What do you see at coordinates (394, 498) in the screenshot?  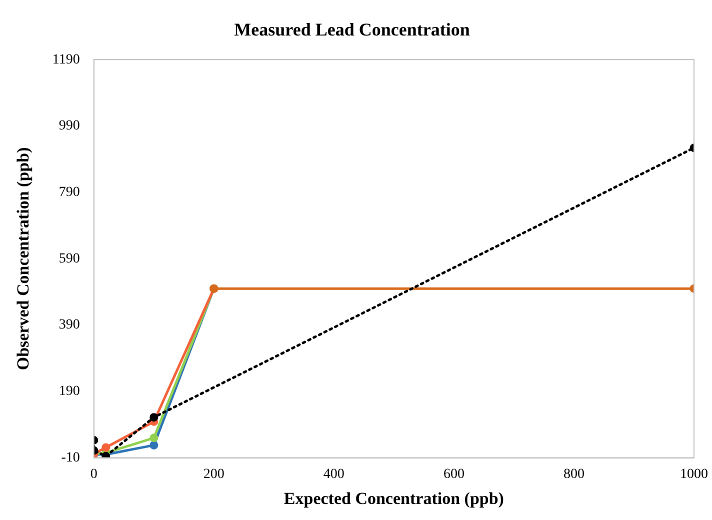 I see `x-axis-title: Expected Concentration (ppb)` at bounding box center [394, 498].